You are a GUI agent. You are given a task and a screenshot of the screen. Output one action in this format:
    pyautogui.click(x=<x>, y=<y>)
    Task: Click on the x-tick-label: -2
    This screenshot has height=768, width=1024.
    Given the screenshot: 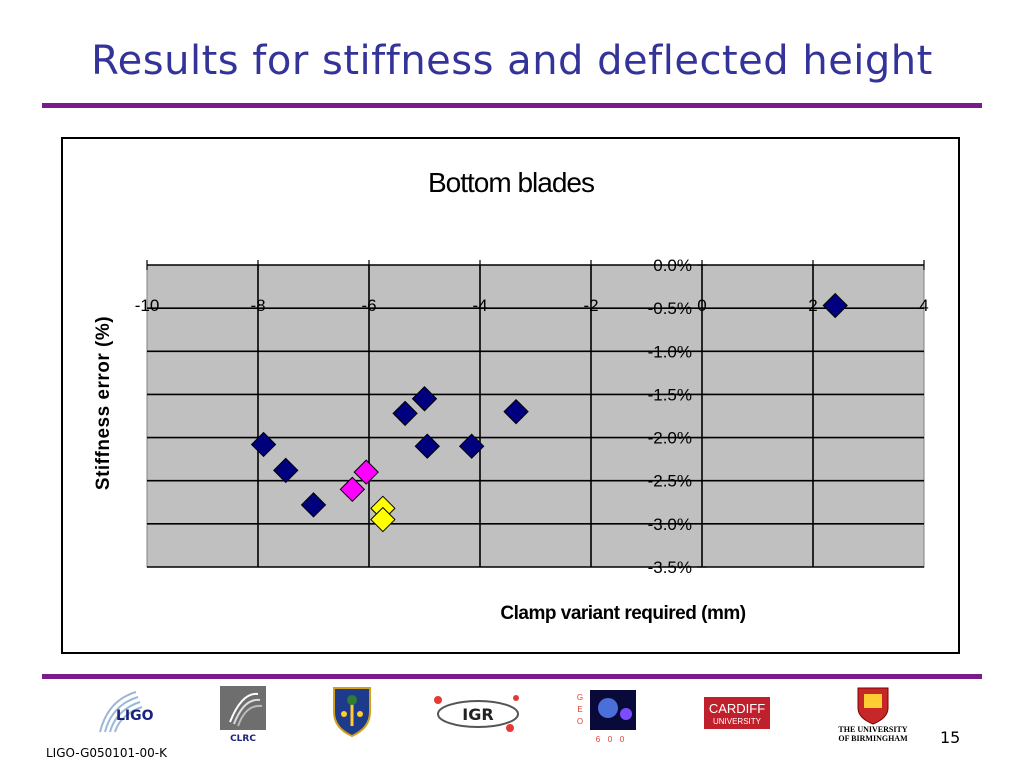 What is the action you would take?
    pyautogui.click(x=590, y=305)
    